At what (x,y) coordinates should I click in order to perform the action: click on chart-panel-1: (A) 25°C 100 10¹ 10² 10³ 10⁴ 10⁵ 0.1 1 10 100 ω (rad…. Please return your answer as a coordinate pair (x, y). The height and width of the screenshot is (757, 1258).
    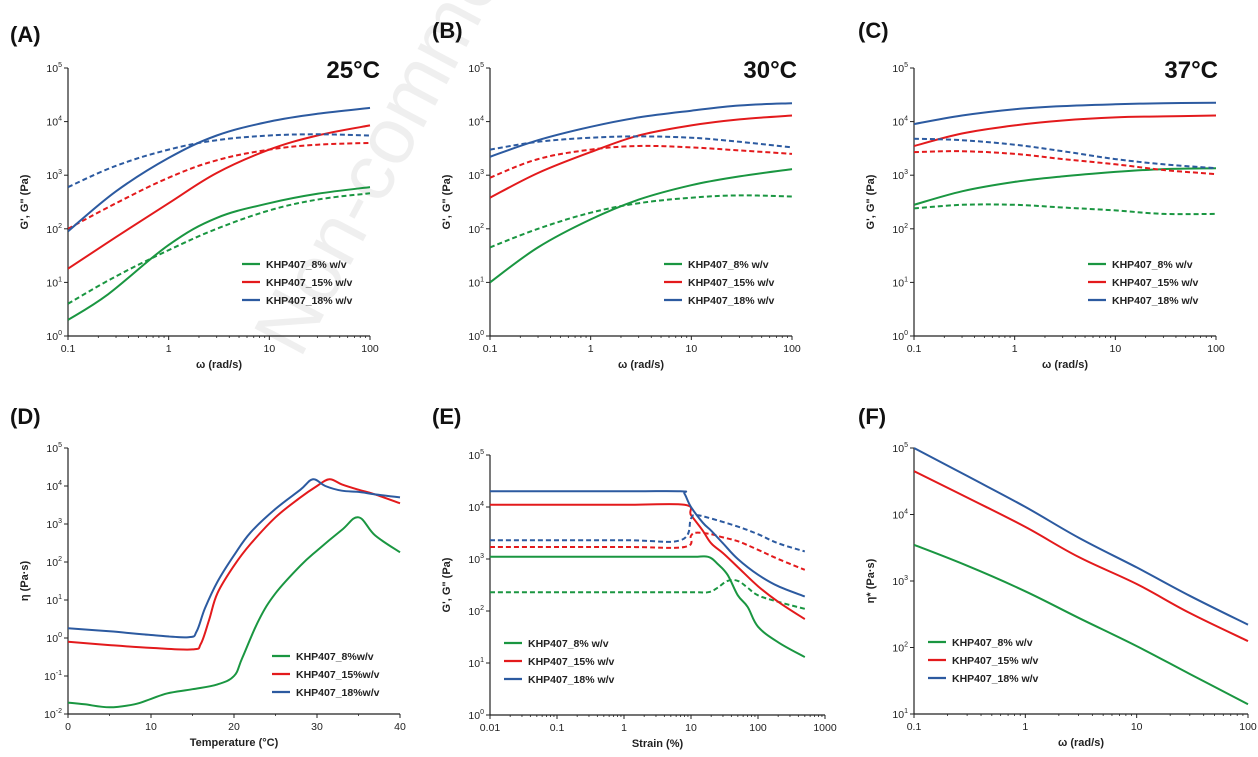
    Looking at the image, I should click on (195, 196).